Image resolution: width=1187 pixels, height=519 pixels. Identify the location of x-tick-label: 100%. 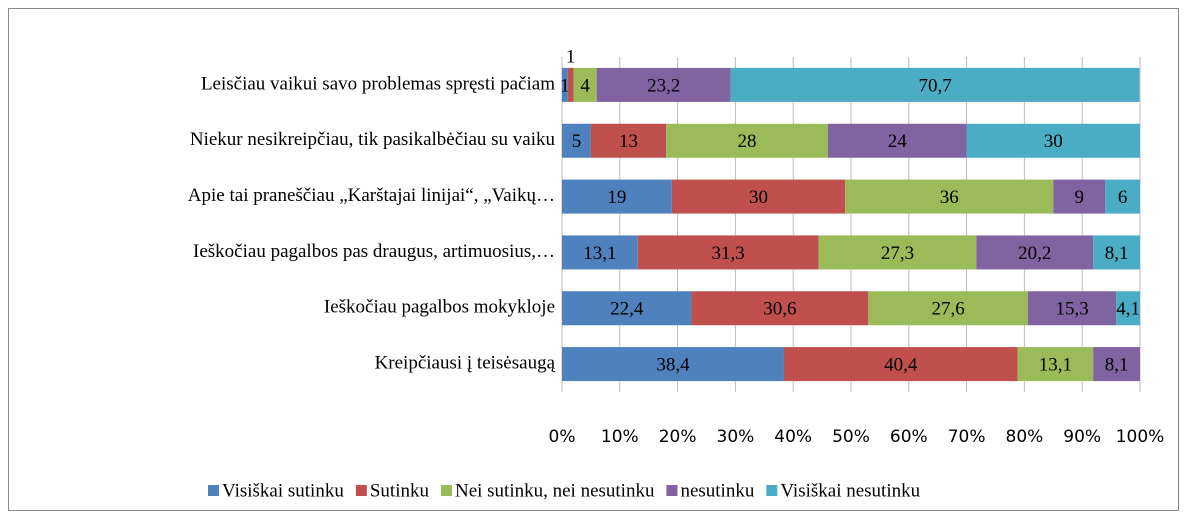
(1140, 437).